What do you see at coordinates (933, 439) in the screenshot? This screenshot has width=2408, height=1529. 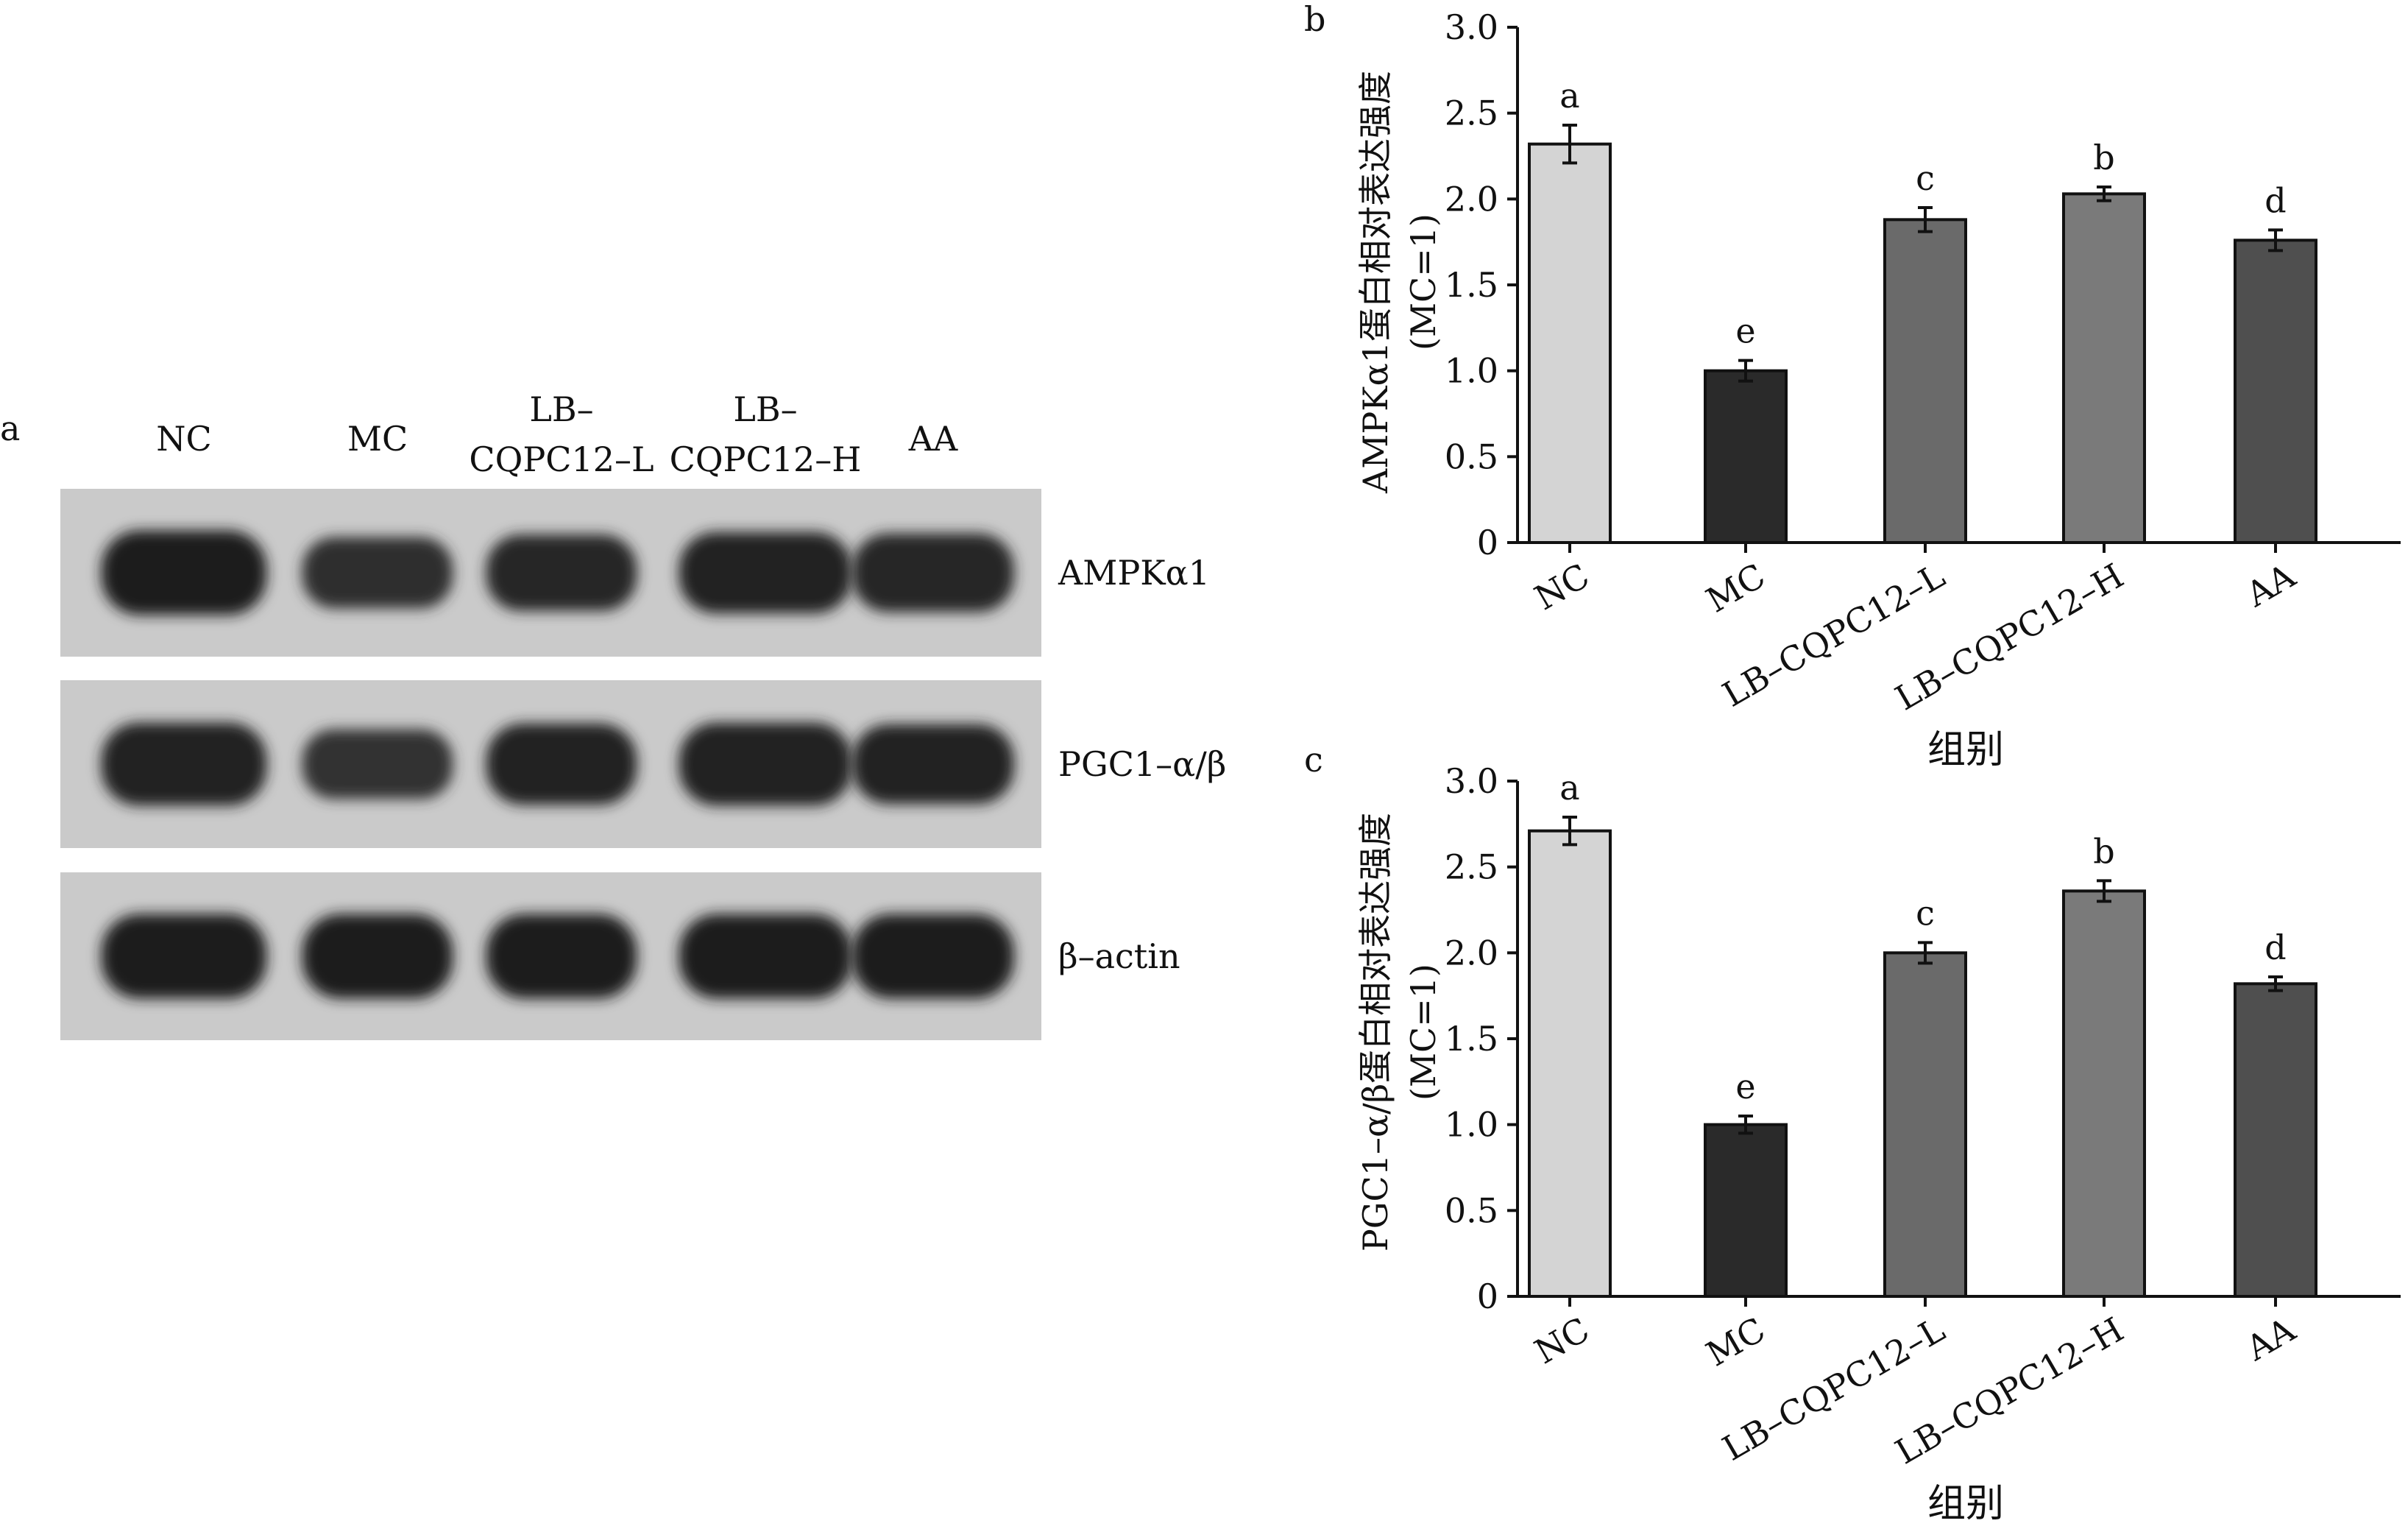 I see `lane-label-4: AA` at bounding box center [933, 439].